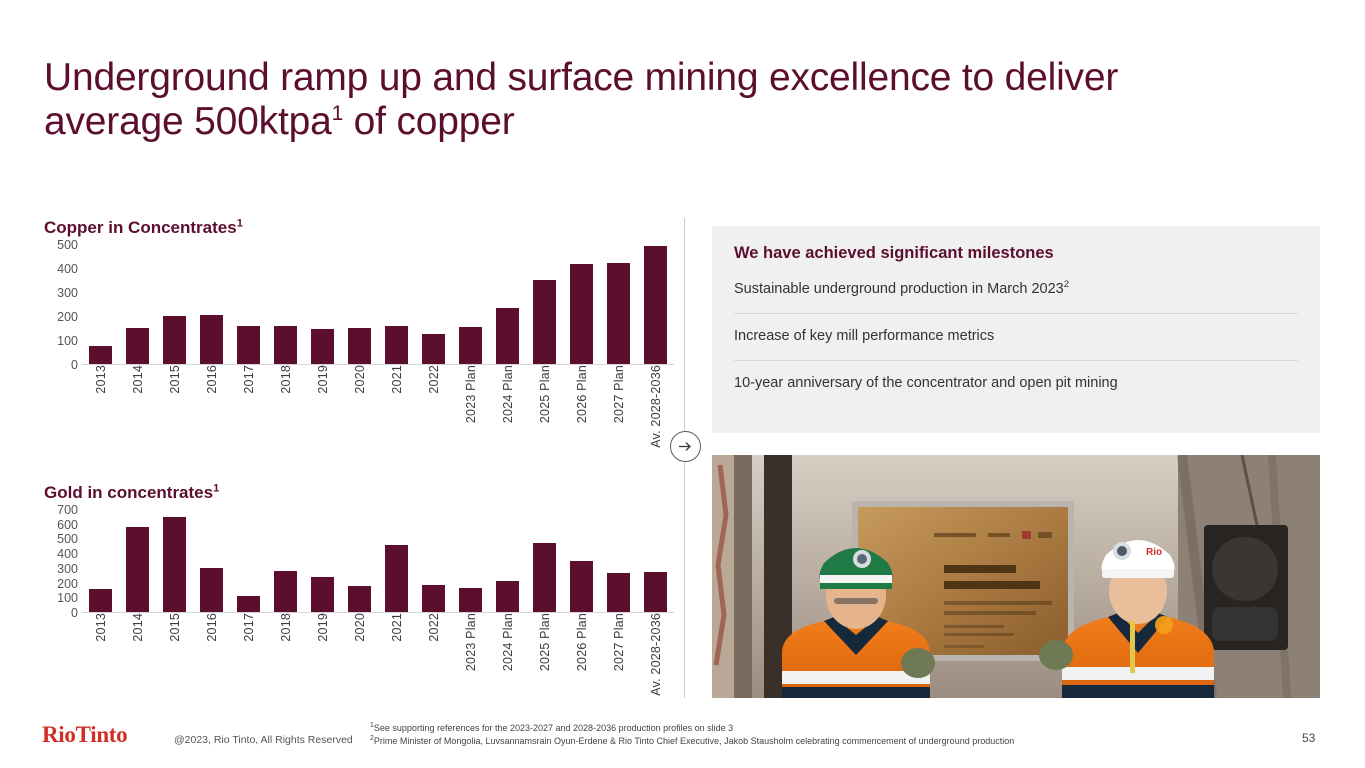  I want to click on x-tick-label: 2026 Plan, so click(581, 394).